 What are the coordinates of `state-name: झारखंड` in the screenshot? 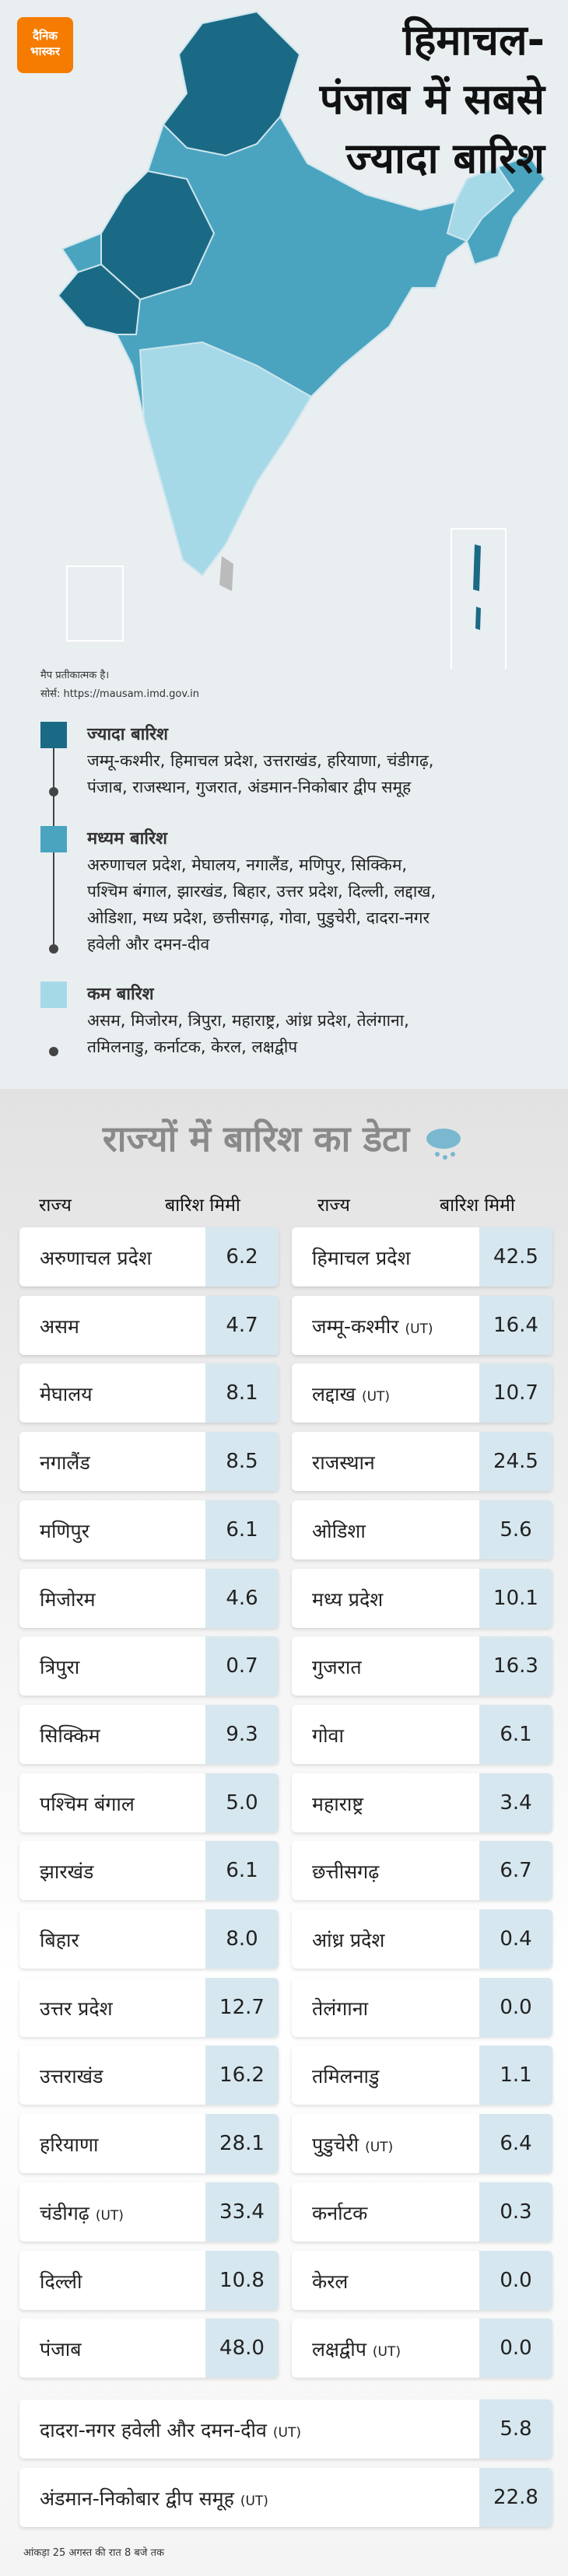 It's located at (66, 1871).